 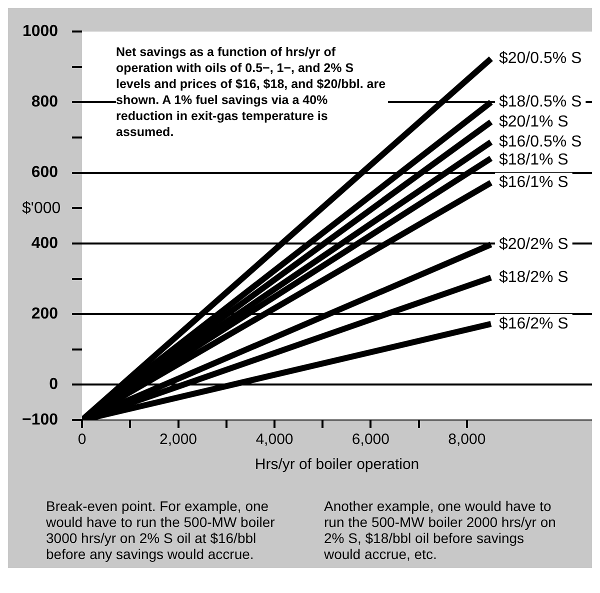 What do you see at coordinates (533, 277) in the screenshot?
I see `series-label: $18/2% S` at bounding box center [533, 277].